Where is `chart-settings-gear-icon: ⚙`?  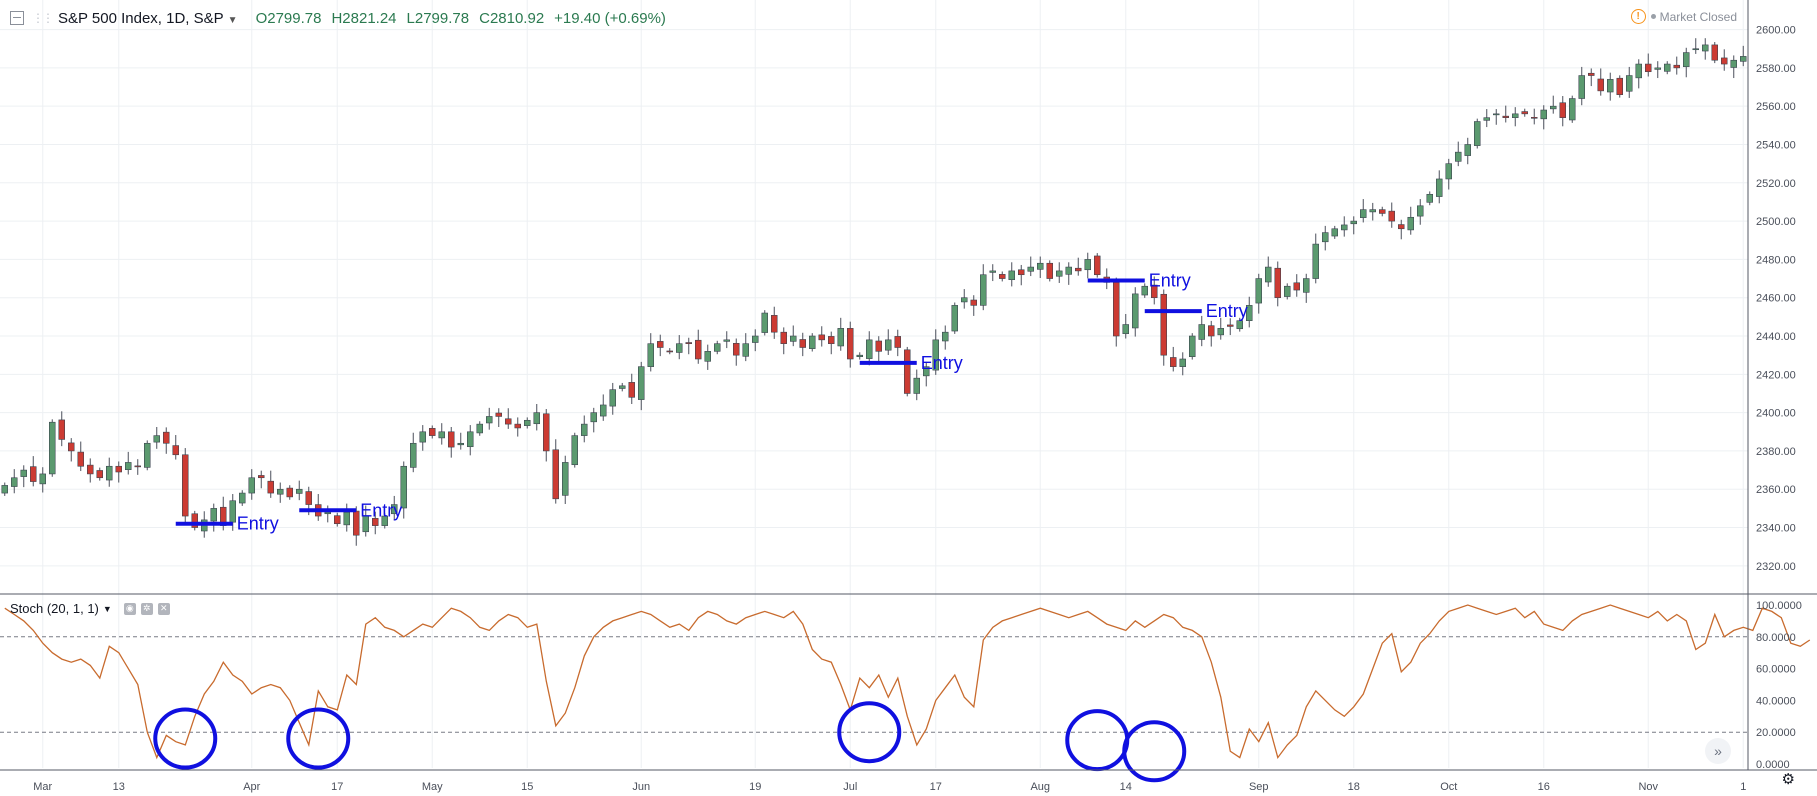
chart-settings-gear-icon: ⚙ is located at coordinates (1788, 779).